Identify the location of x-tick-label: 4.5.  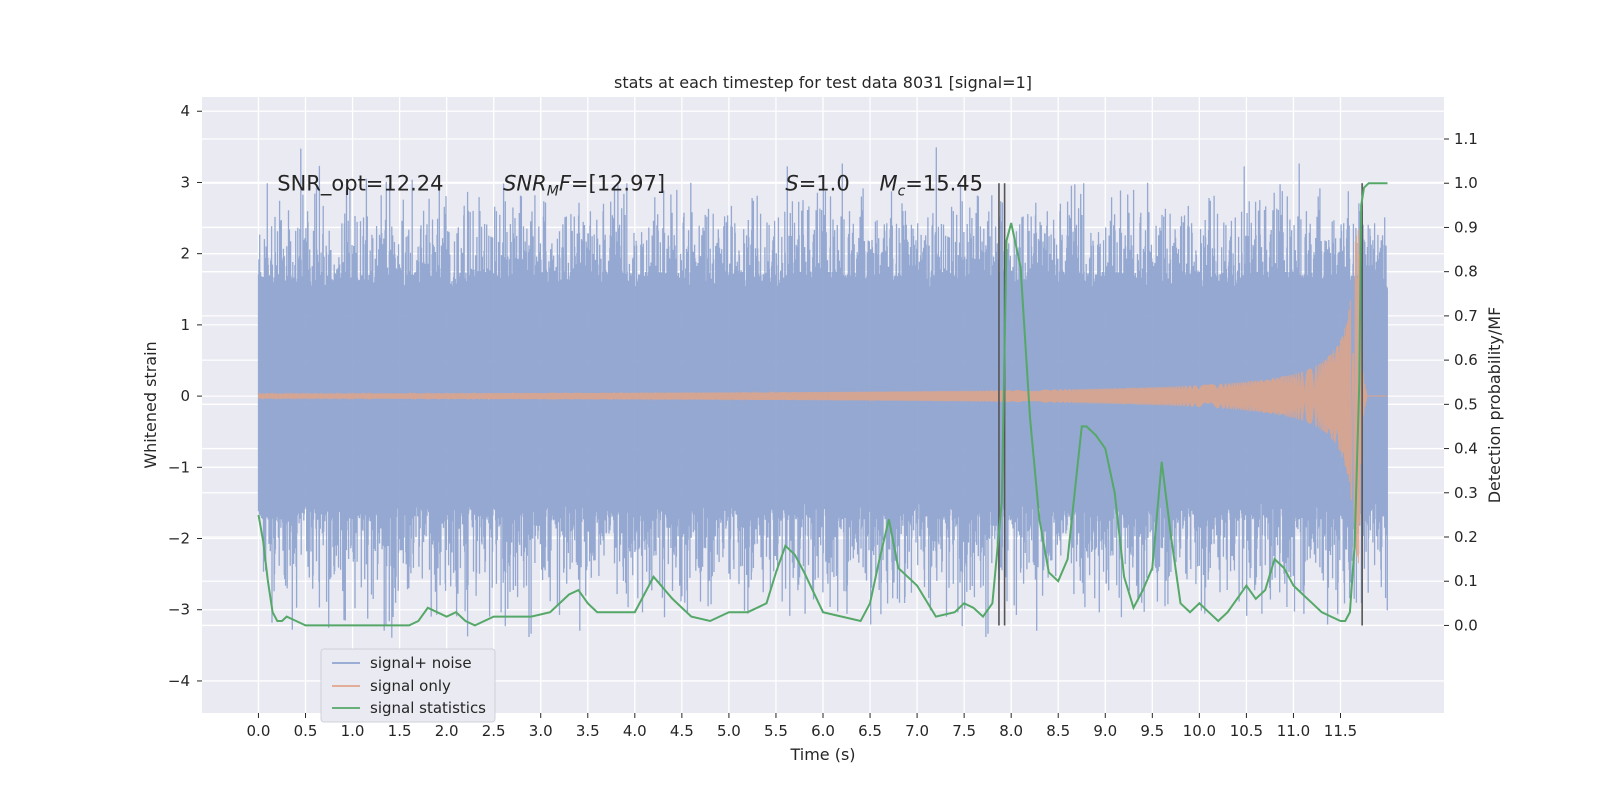
(682, 731).